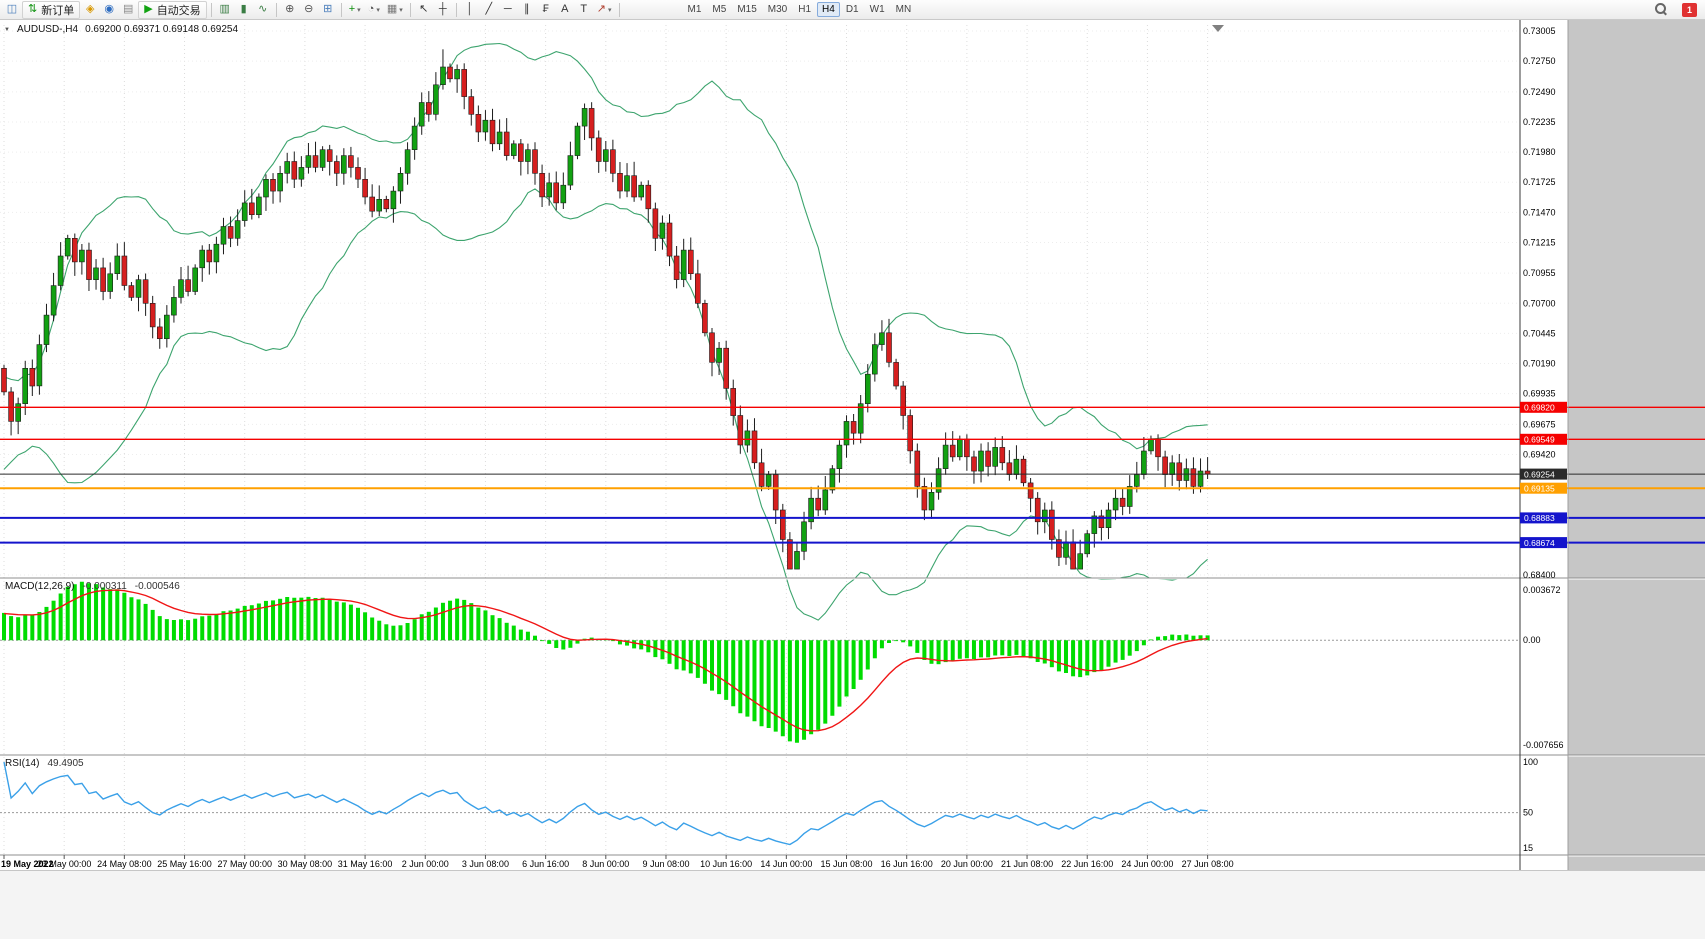  I want to click on arrows-button: ↗ ▾, so click(604, 10).